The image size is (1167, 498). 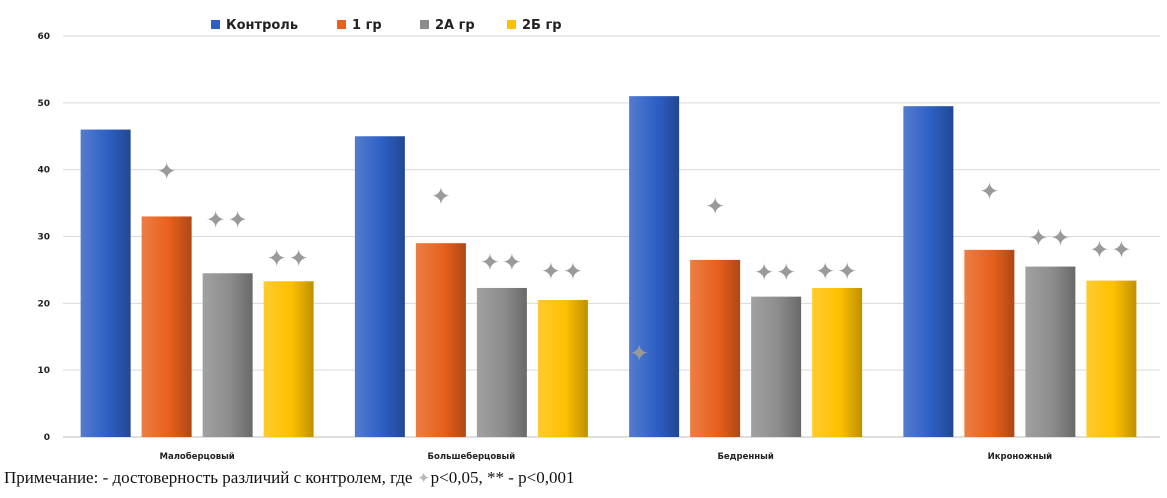 I want to click on x-tick-label: Большеберцовый, so click(x=472, y=456).